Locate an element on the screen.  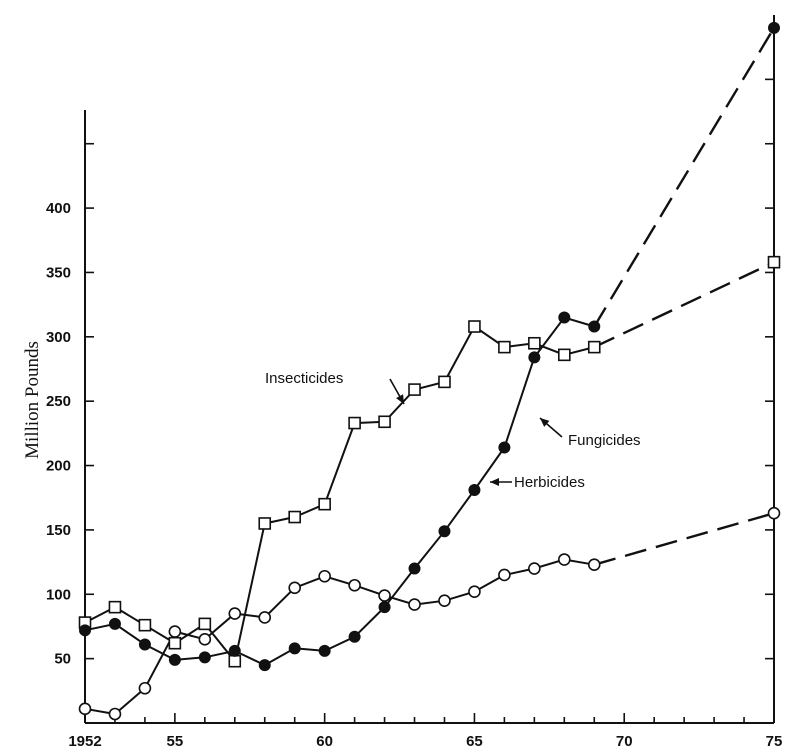
x-tick-label: 70 is located at coordinates (624, 741).